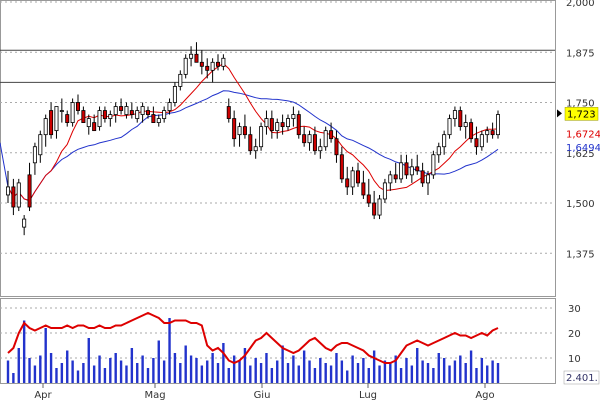 The width and height of the screenshot is (600, 403). I want to click on price-tick-label: 1,625, so click(580, 154).